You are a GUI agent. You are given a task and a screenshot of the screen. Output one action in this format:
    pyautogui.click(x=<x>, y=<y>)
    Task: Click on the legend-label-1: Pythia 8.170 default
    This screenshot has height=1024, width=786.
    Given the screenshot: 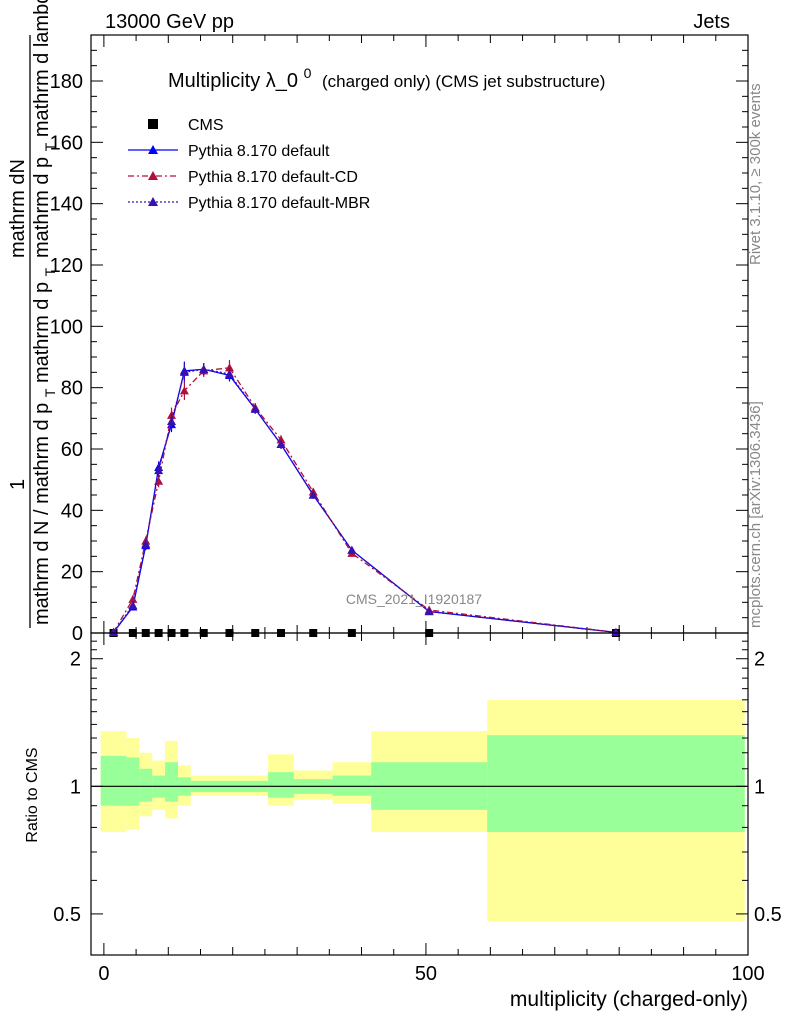 What is the action you would take?
    pyautogui.click(x=259, y=151)
    